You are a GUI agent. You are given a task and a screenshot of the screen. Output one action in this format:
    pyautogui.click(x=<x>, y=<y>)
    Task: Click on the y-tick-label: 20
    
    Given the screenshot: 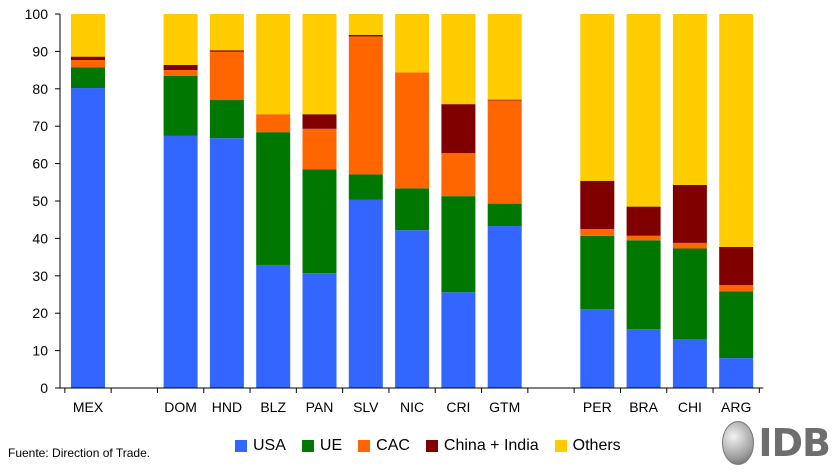 What is the action you would take?
    pyautogui.click(x=40, y=313)
    